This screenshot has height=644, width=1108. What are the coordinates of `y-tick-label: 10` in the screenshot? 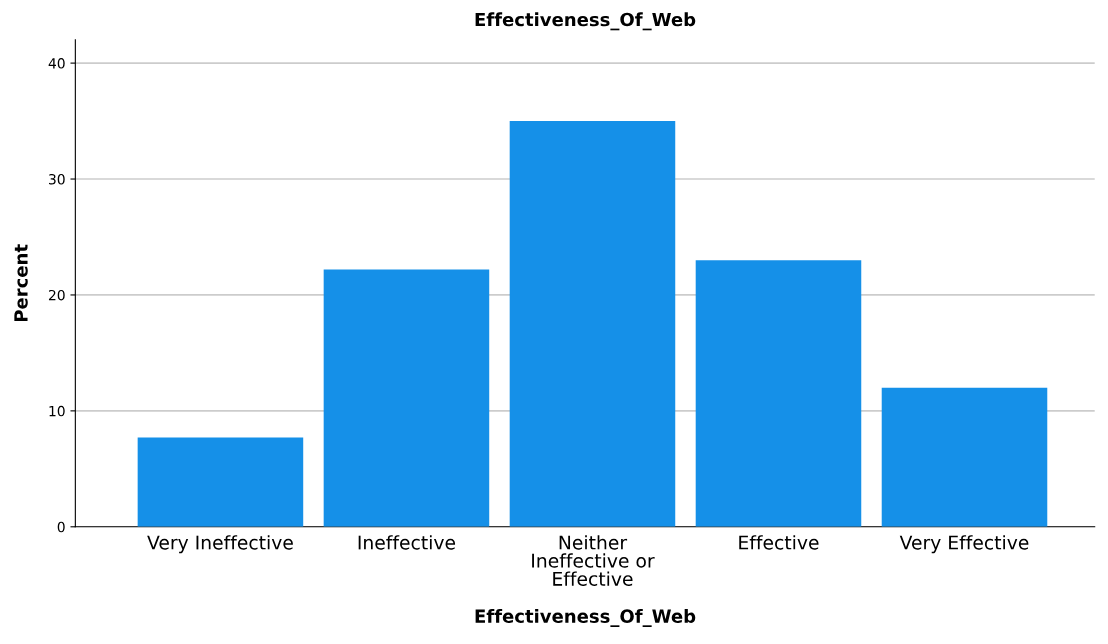 It's located at (57, 411).